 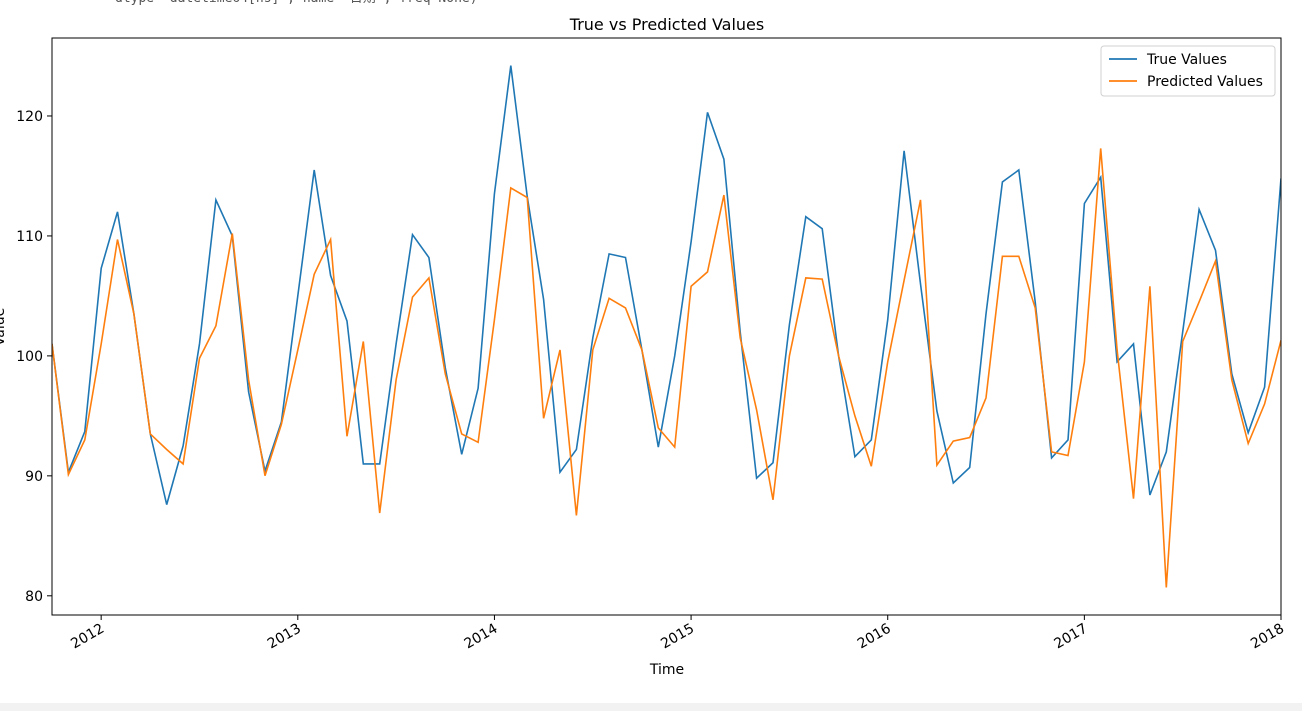 What do you see at coordinates (1070, 637) in the screenshot?
I see `x-tick-label: 2017` at bounding box center [1070, 637].